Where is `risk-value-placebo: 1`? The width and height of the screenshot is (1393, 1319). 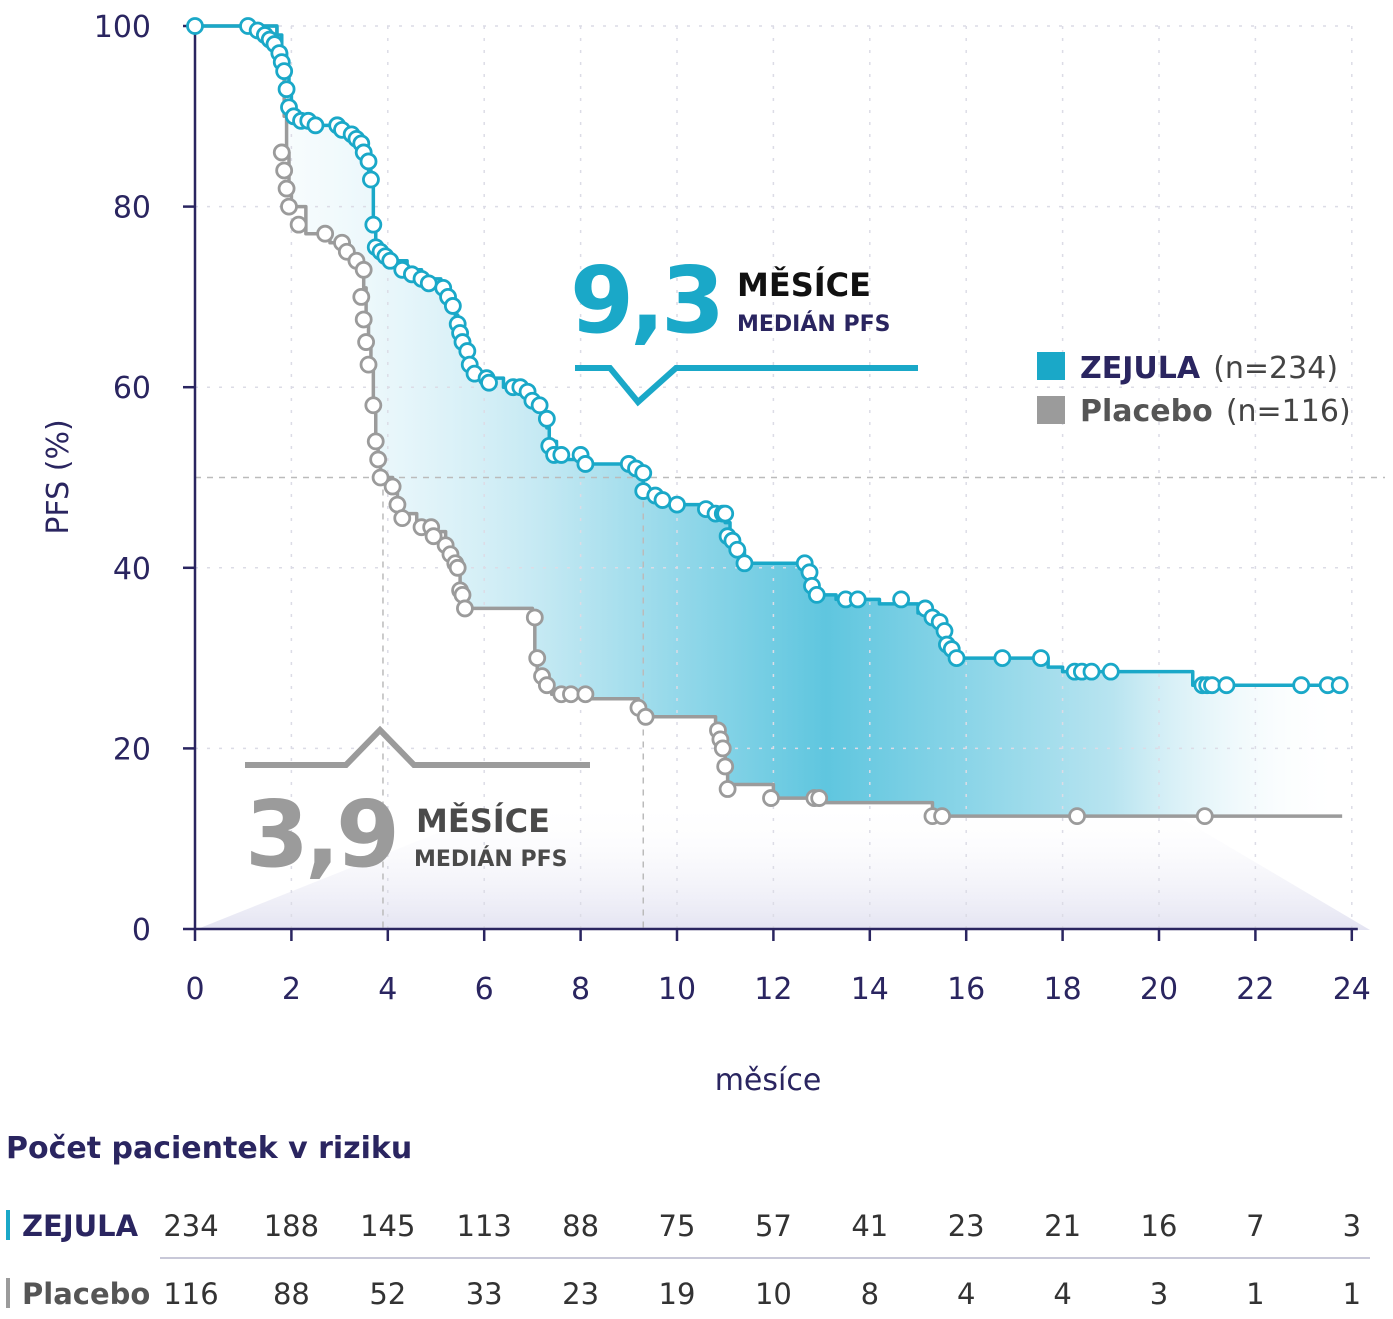
risk-value-placebo: 1 is located at coordinates (1255, 1294).